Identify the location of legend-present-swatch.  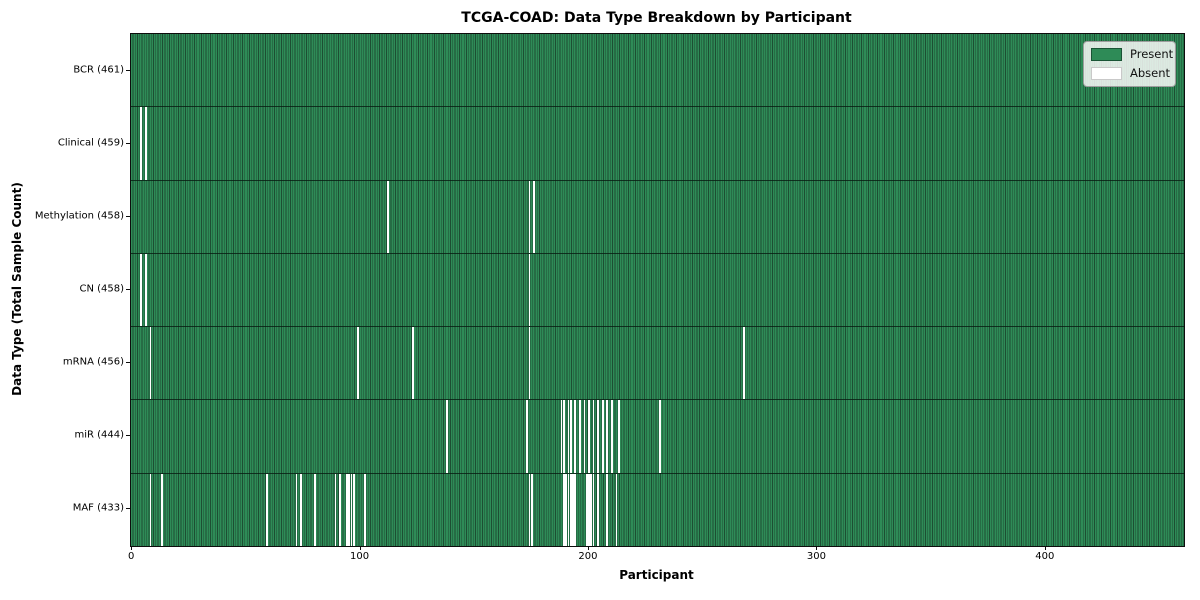
(1106, 54).